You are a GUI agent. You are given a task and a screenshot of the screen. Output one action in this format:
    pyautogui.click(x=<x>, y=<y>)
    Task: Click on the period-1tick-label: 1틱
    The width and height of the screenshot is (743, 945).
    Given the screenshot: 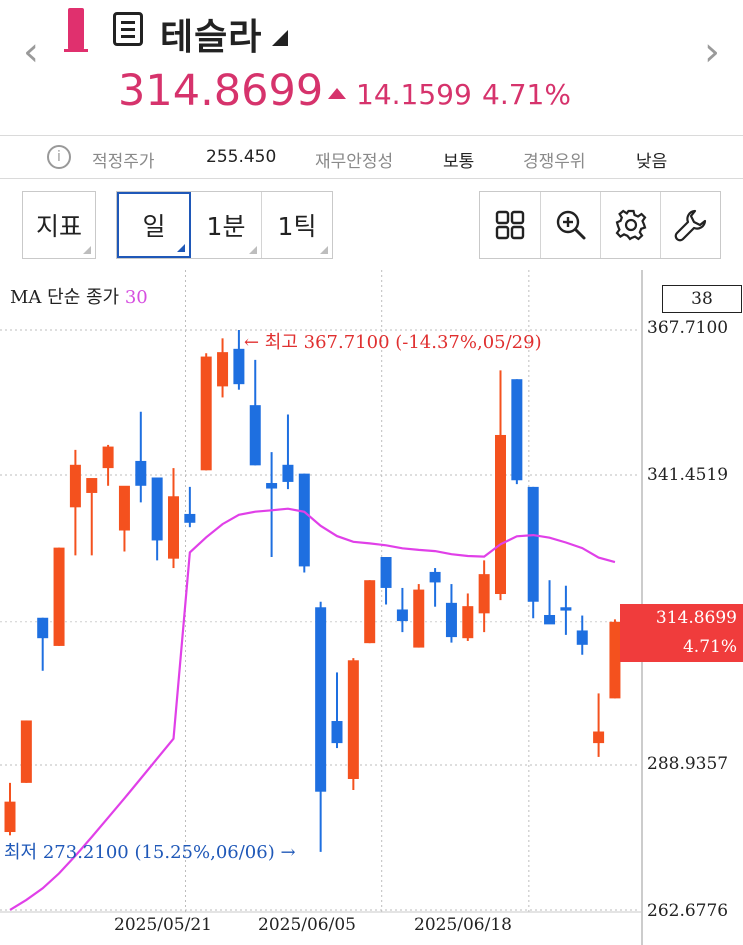 What is the action you would take?
    pyautogui.click(x=297, y=226)
    